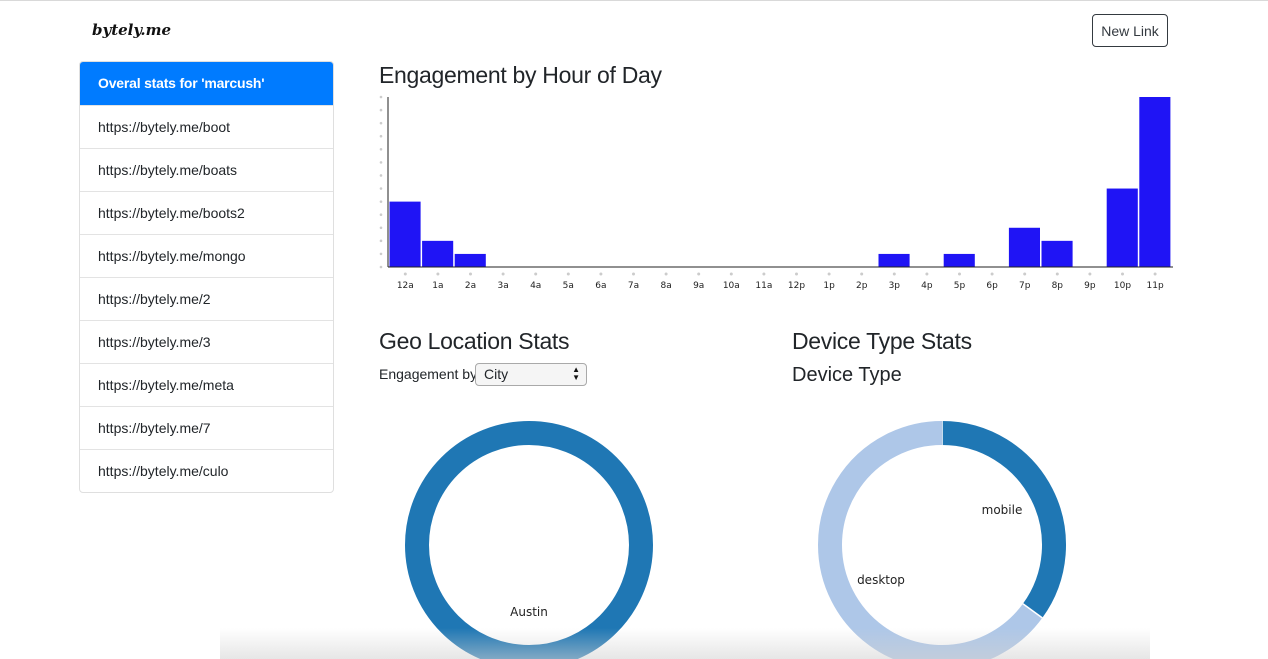 The height and width of the screenshot is (659, 1268). What do you see at coordinates (568, 286) in the screenshot?
I see `x-tick-label: 5a` at bounding box center [568, 286].